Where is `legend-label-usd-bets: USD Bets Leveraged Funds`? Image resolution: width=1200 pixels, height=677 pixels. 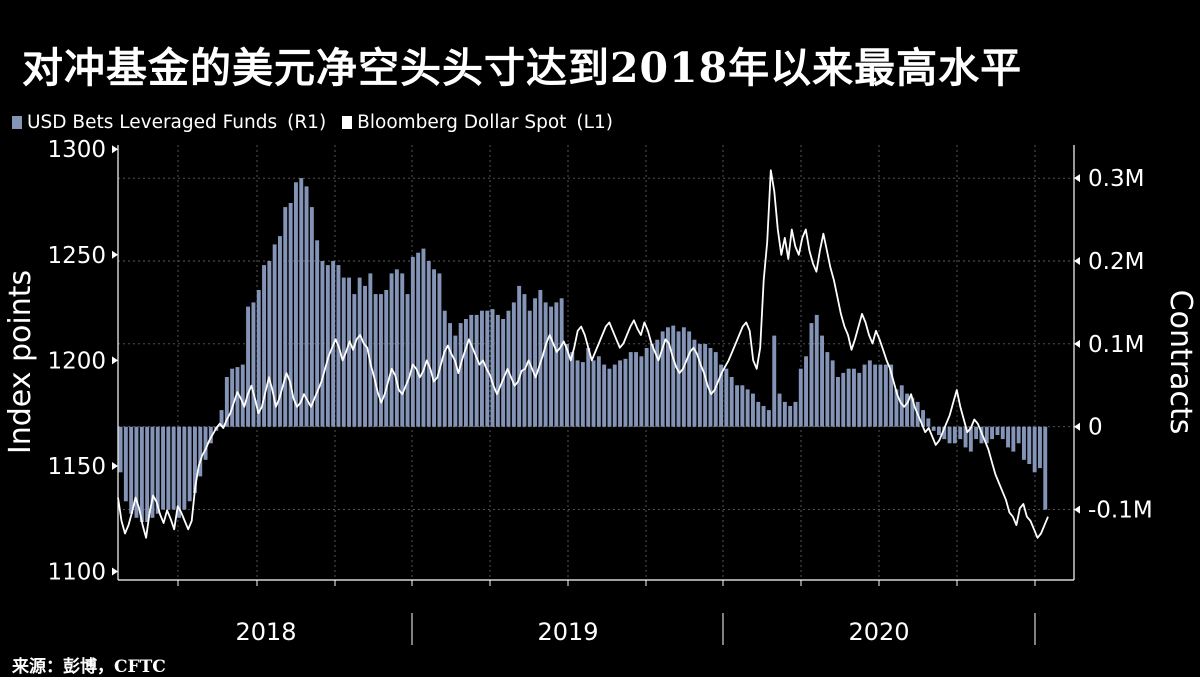 legend-label-usd-bets: USD Bets Leveraged Funds is located at coordinates (152, 122).